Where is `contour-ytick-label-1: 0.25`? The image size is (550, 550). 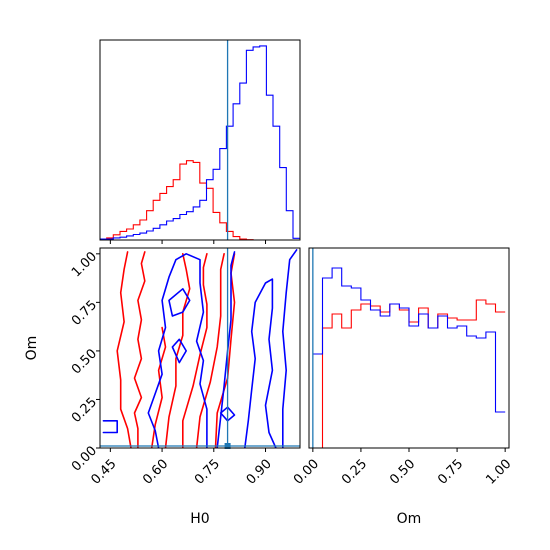 contour-ytick-label-1: 0.25 is located at coordinates (84, 410).